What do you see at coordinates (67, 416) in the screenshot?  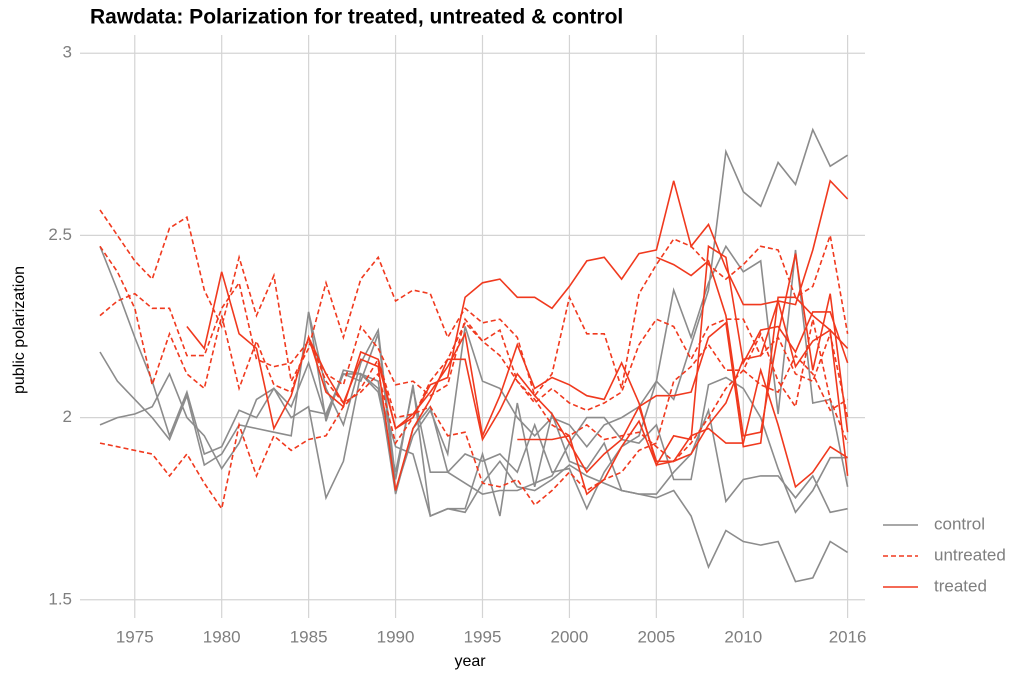 I see `y-tick-label: 2` at bounding box center [67, 416].